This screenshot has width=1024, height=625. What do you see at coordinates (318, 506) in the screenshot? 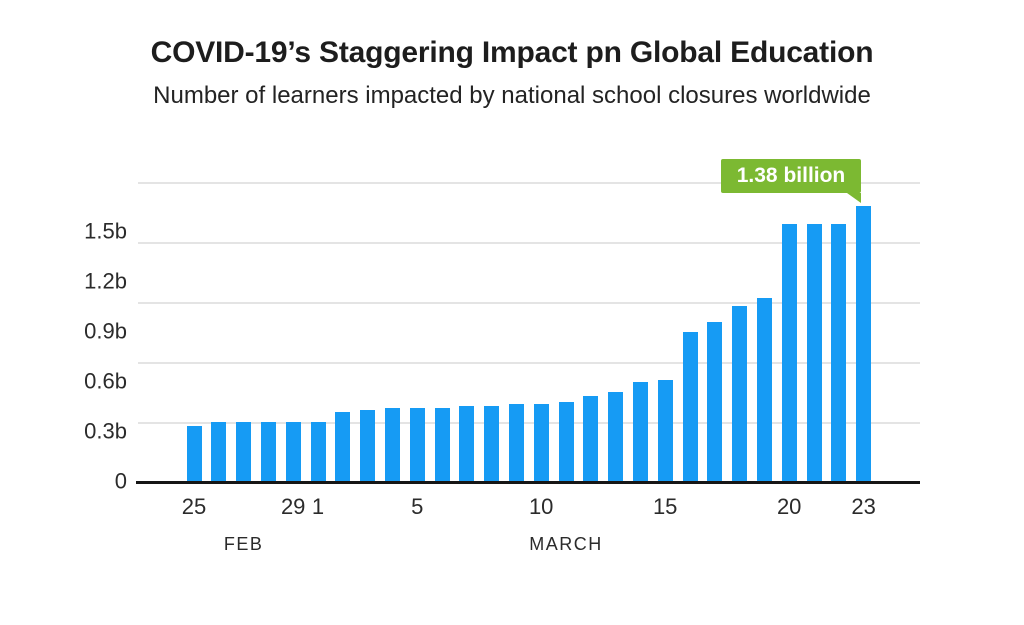
I see `x-tick-1: 1` at bounding box center [318, 506].